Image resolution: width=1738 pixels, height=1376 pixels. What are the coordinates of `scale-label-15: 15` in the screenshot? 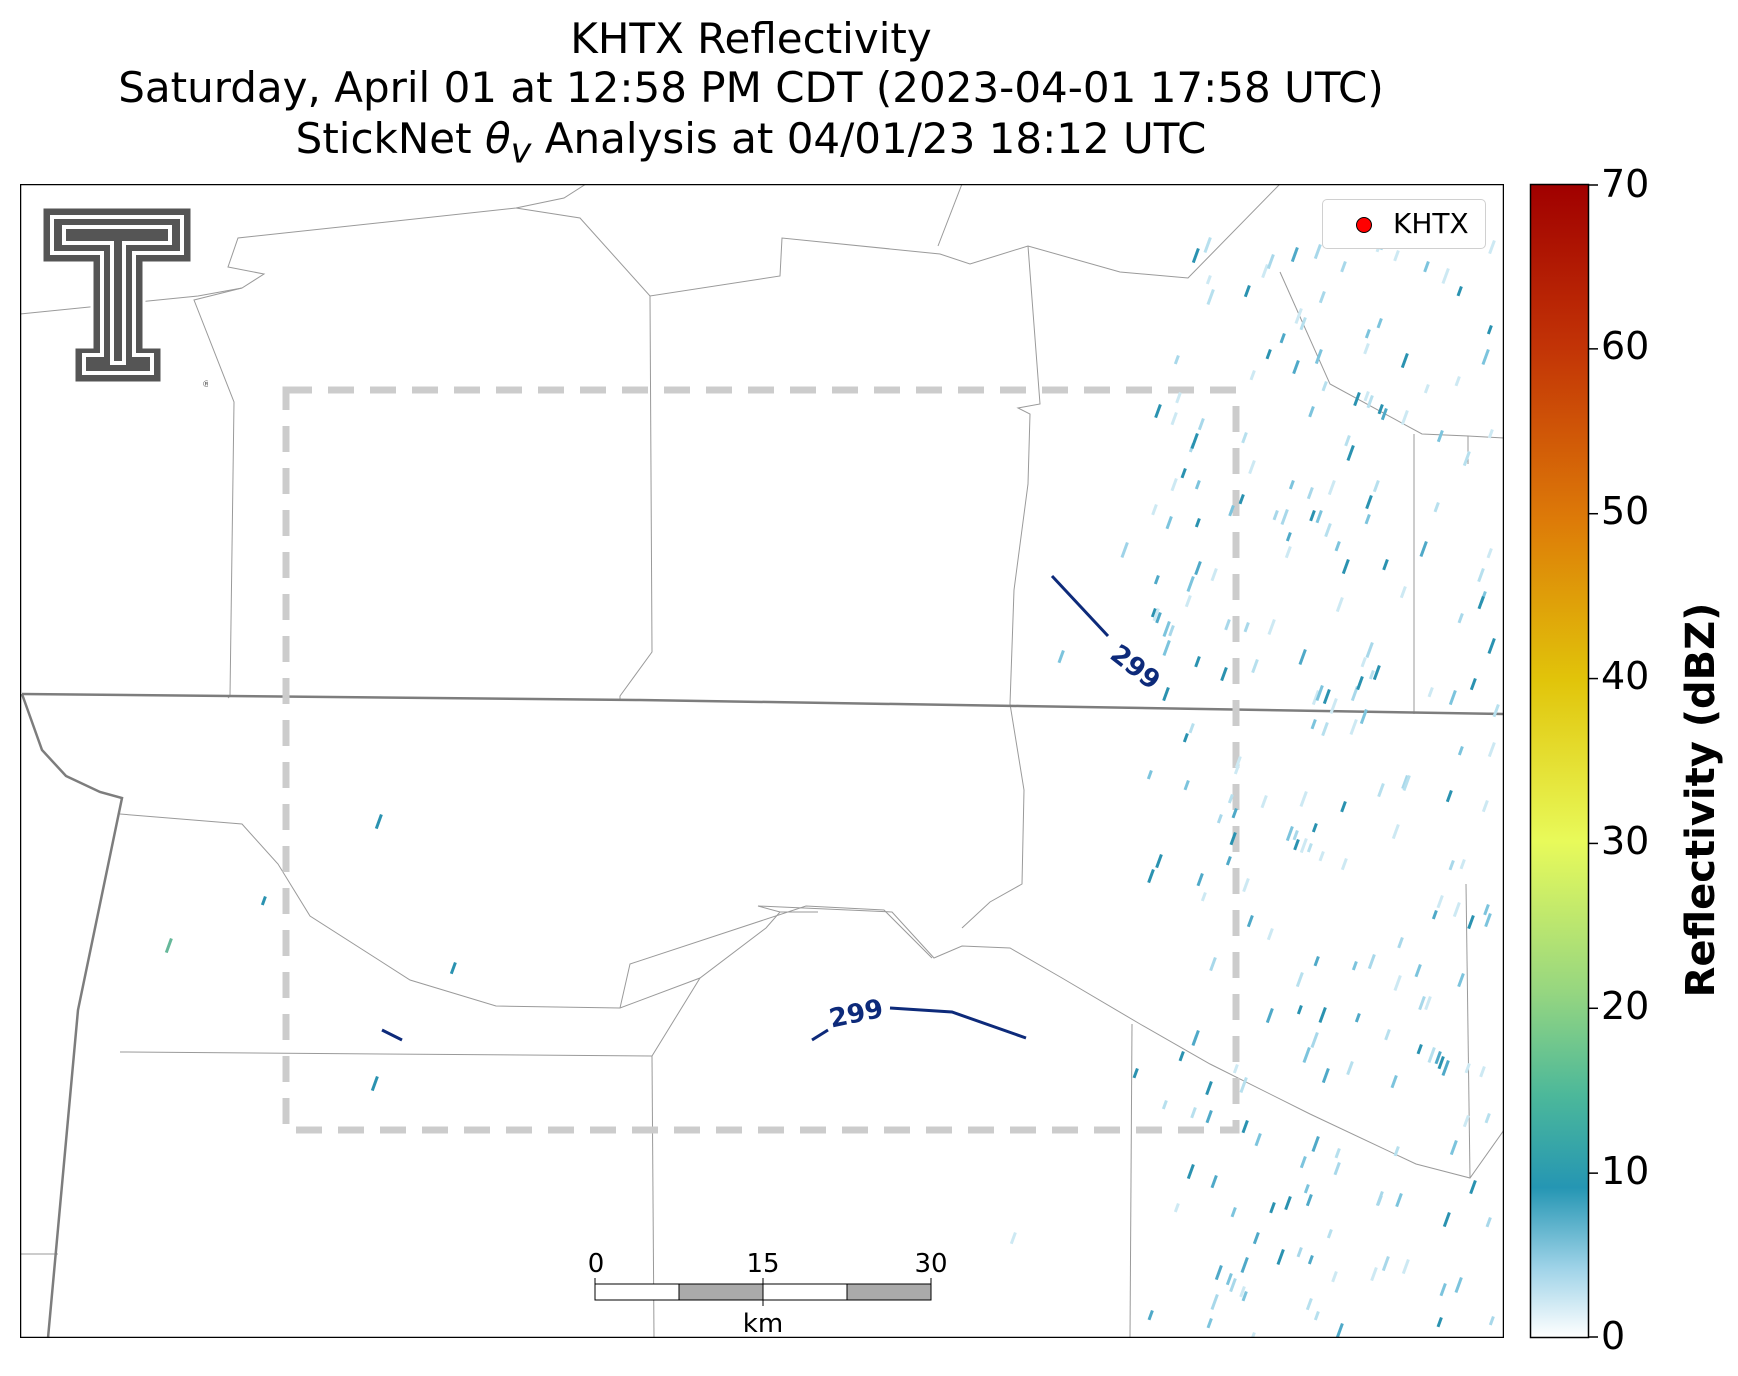 It's located at (763, 1264).